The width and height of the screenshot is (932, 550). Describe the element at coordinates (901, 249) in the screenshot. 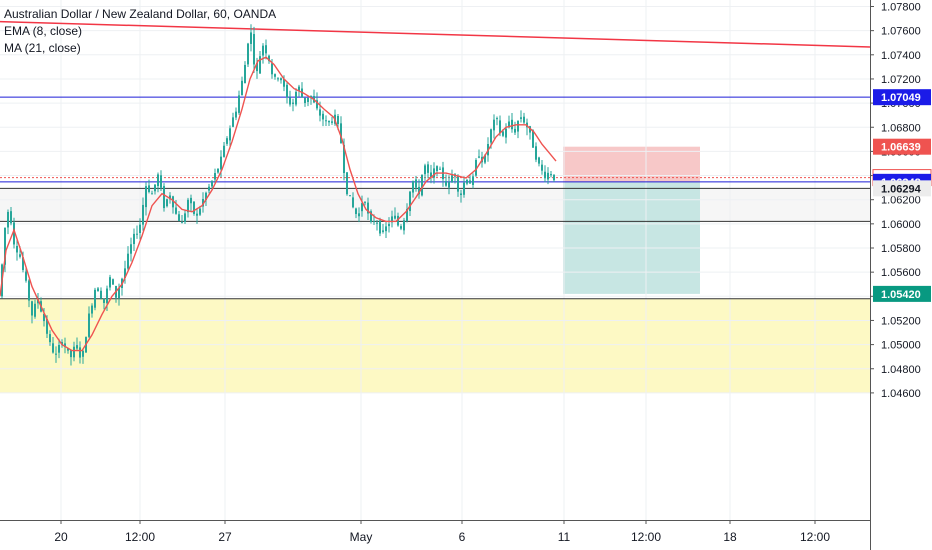

I see `price-tick-label: 1.05800` at that location.